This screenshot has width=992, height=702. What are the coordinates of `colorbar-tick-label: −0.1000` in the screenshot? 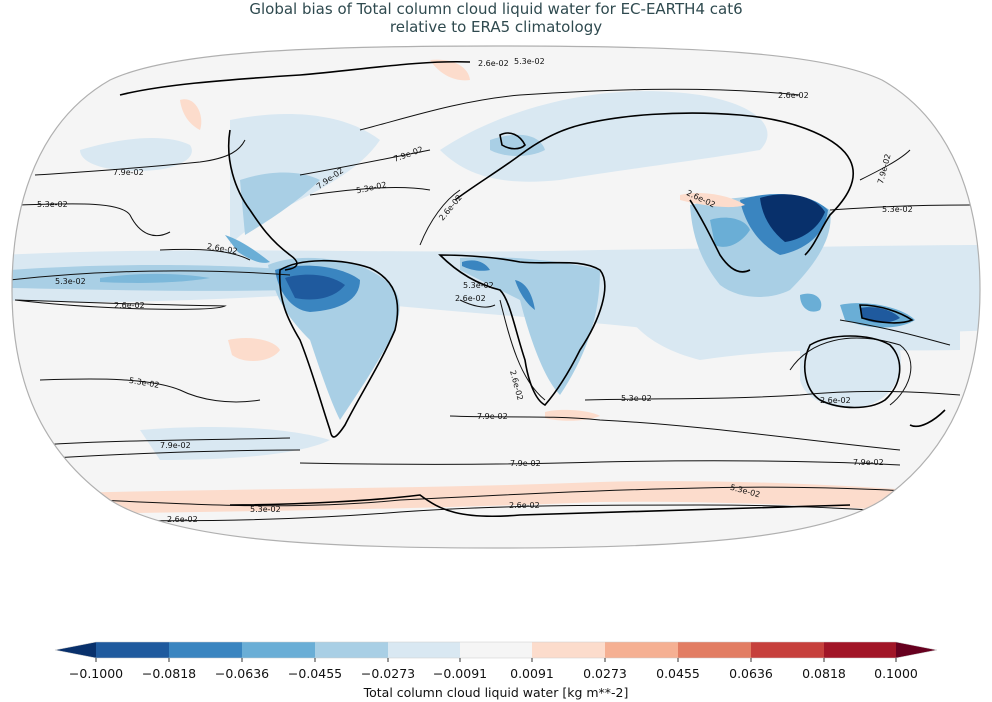 It's located at (96, 673).